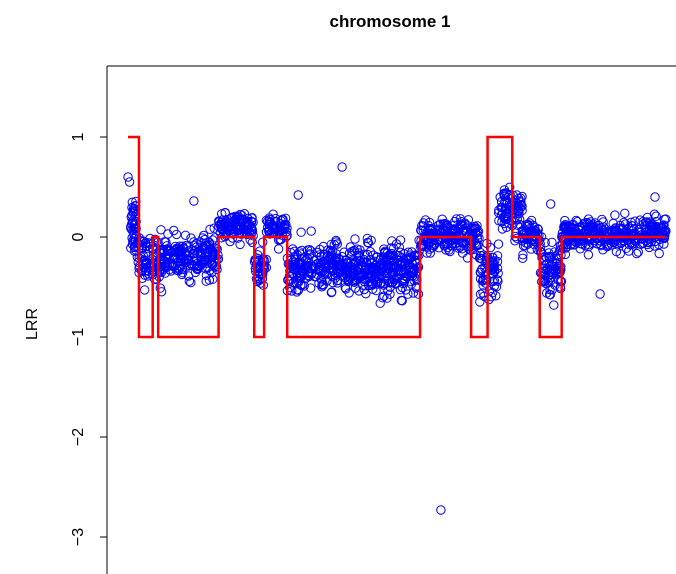 The image size is (676, 574). What do you see at coordinates (78, 337) in the screenshot?
I see `y-tick-label: −1` at bounding box center [78, 337].